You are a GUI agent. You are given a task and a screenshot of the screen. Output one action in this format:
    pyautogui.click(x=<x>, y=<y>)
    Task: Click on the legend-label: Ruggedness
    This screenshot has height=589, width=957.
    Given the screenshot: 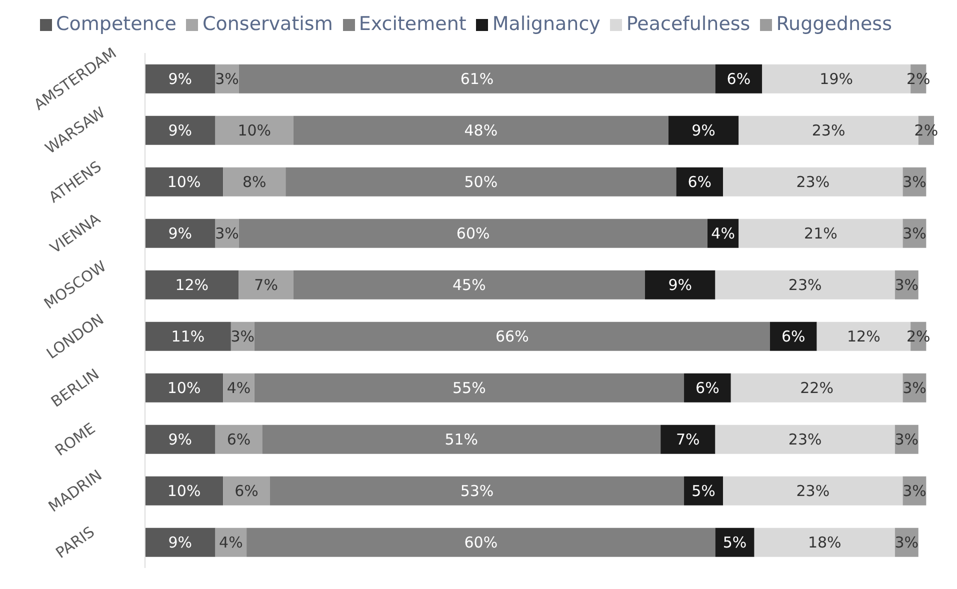 What is the action you would take?
    pyautogui.click(x=834, y=24)
    